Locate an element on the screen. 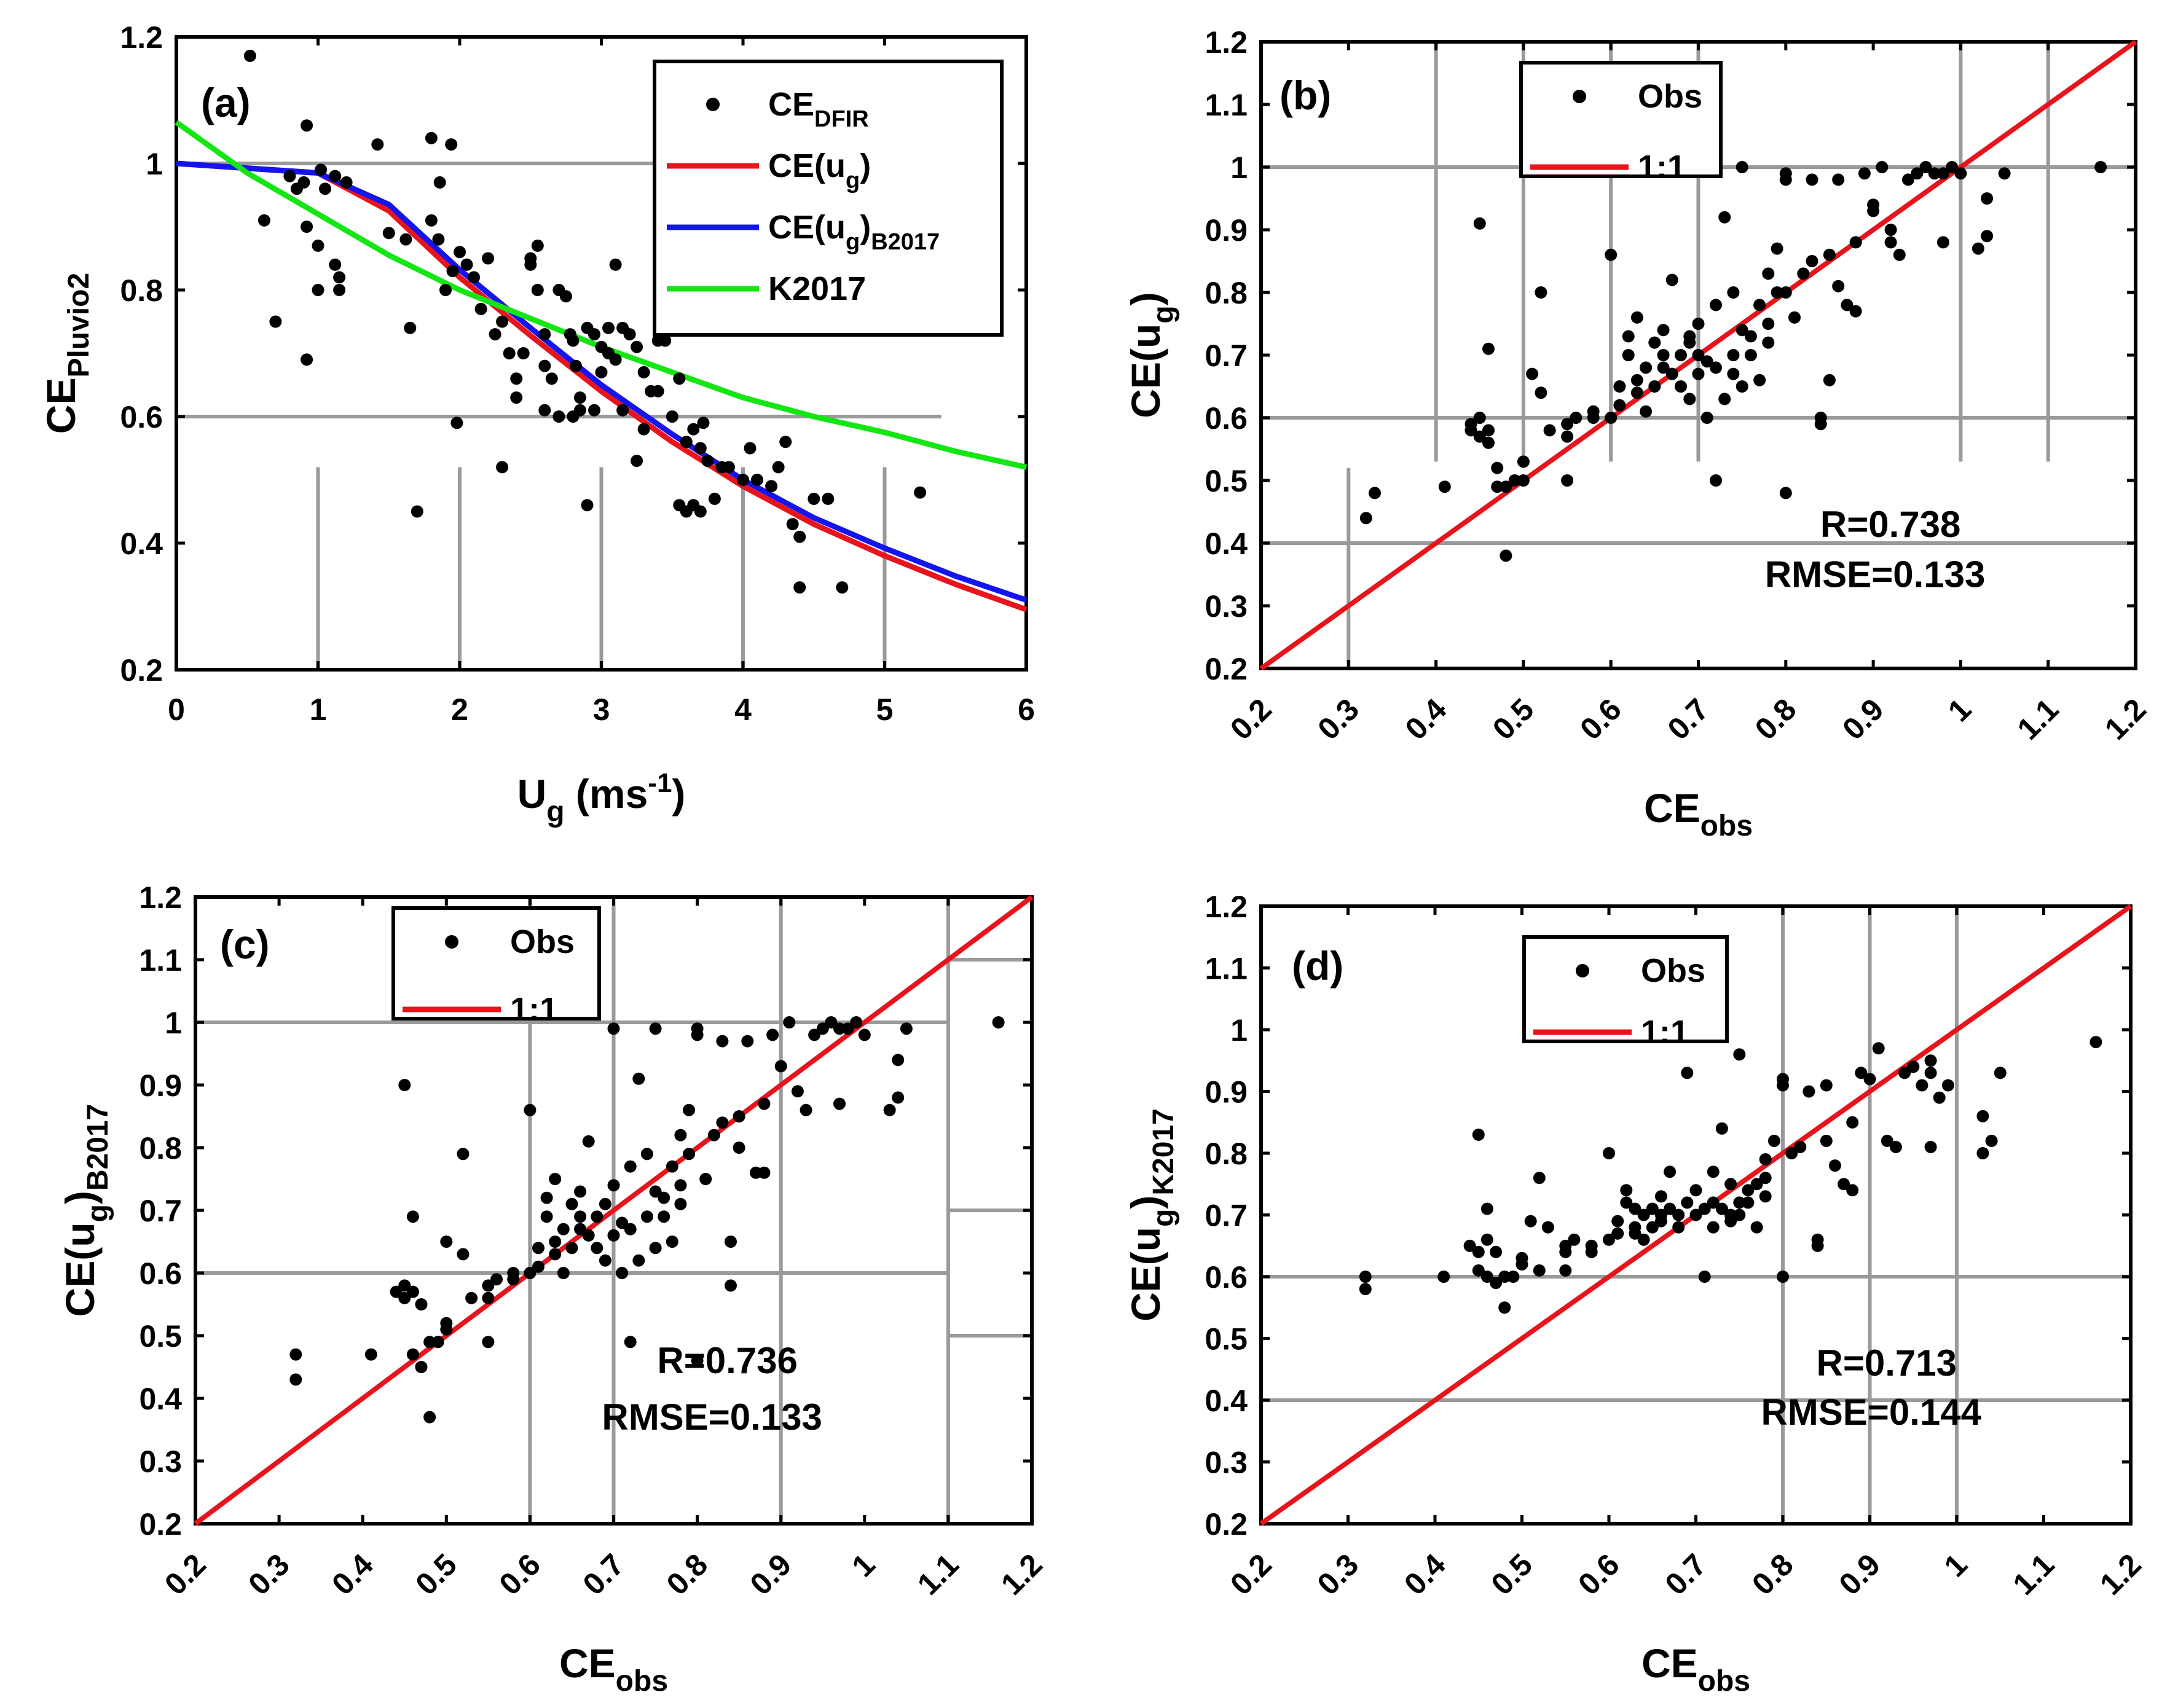 This screenshot has width=2178, height=1708. y-axis-label-sub: g is located at coordinates (1164, 314).